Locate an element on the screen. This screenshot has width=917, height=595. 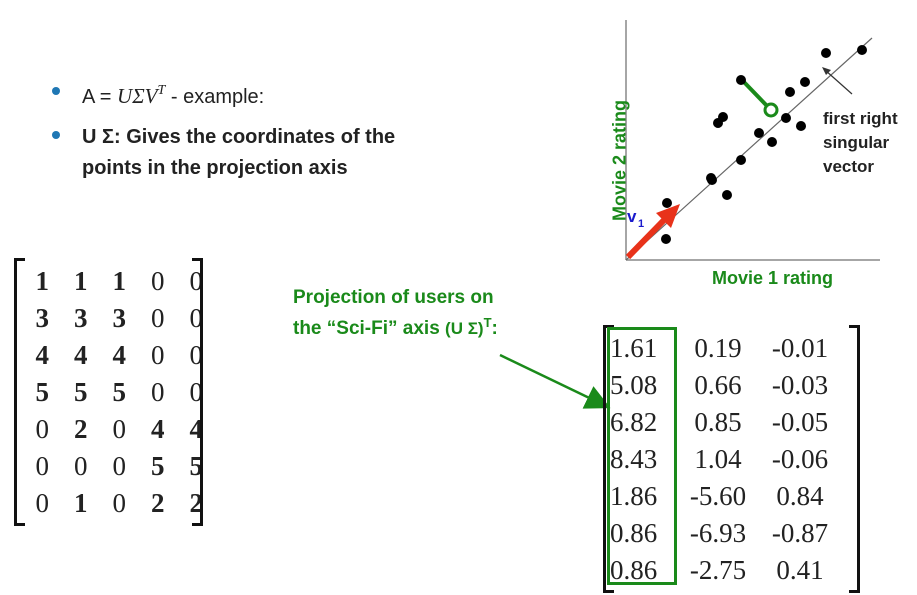
scatter-points is located at coordinates (764, 144).